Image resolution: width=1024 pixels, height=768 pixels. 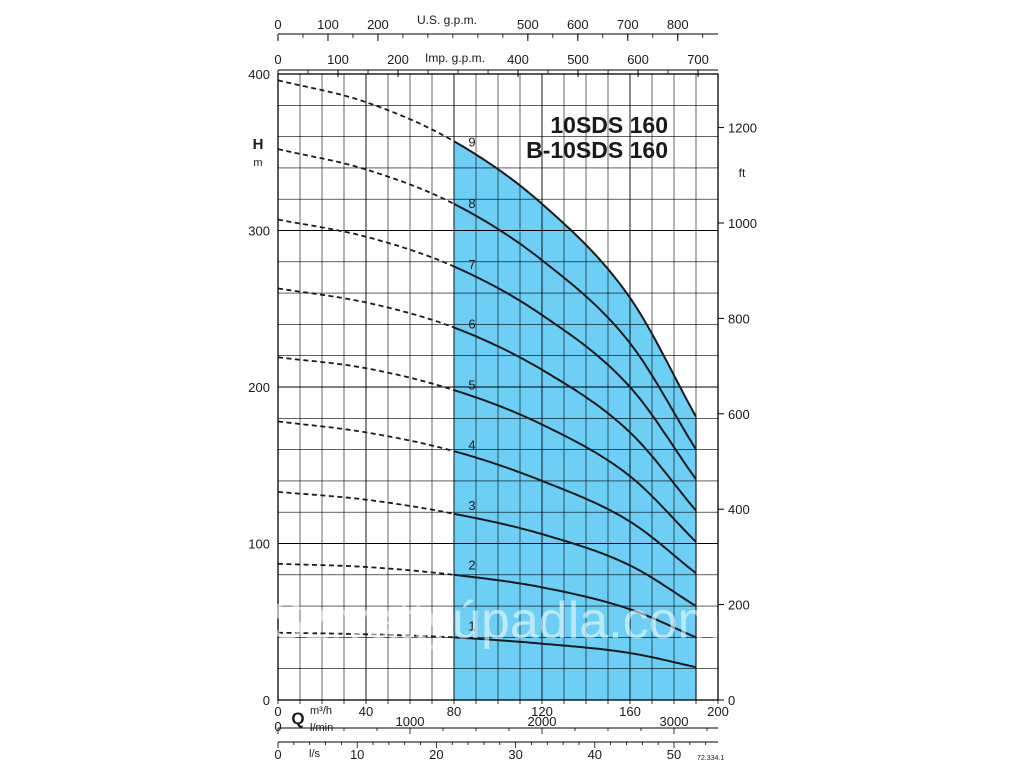 I want to click on y-axis-label: H, so click(x=258, y=144).